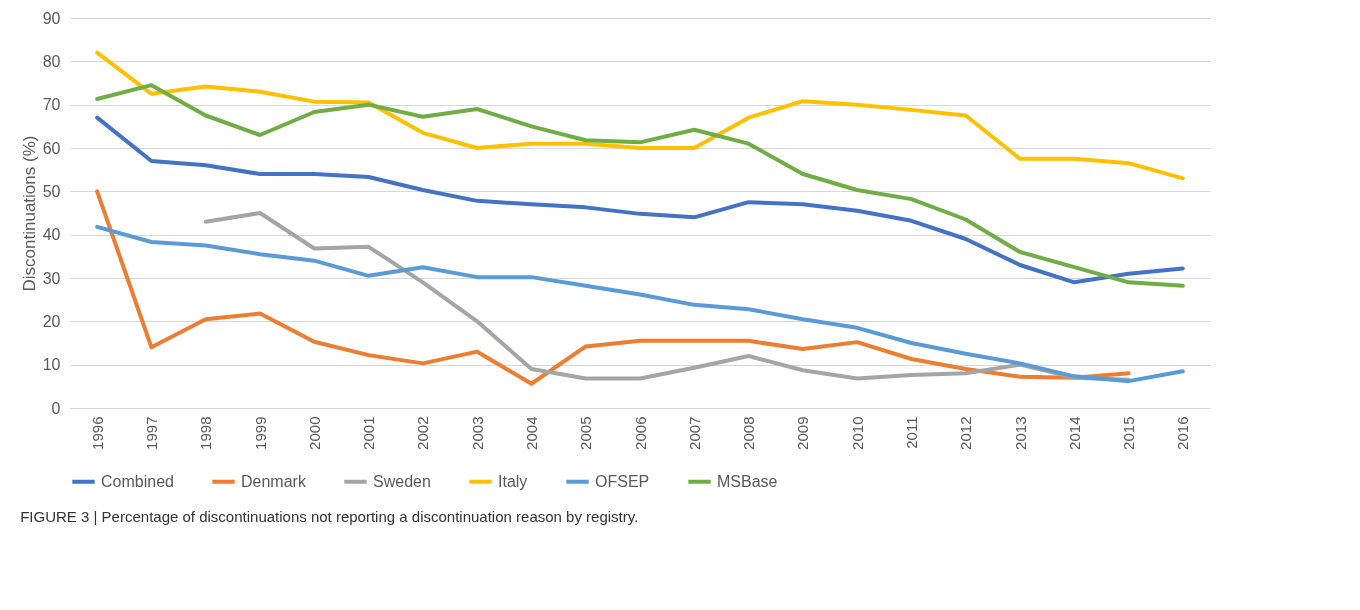  What do you see at coordinates (531, 433) in the screenshot?
I see `x-tick-label: 2004` at bounding box center [531, 433].